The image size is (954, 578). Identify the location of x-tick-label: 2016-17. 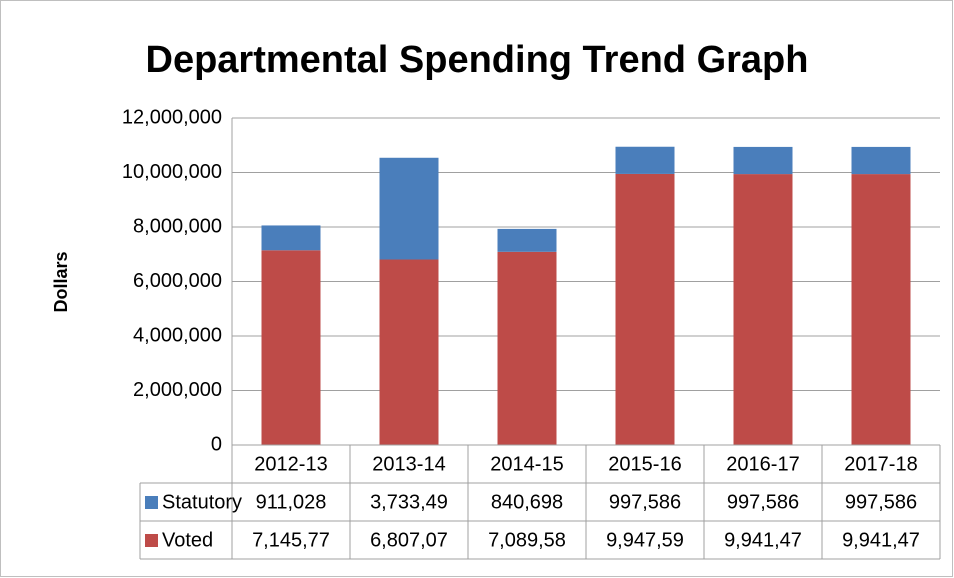
(762, 464).